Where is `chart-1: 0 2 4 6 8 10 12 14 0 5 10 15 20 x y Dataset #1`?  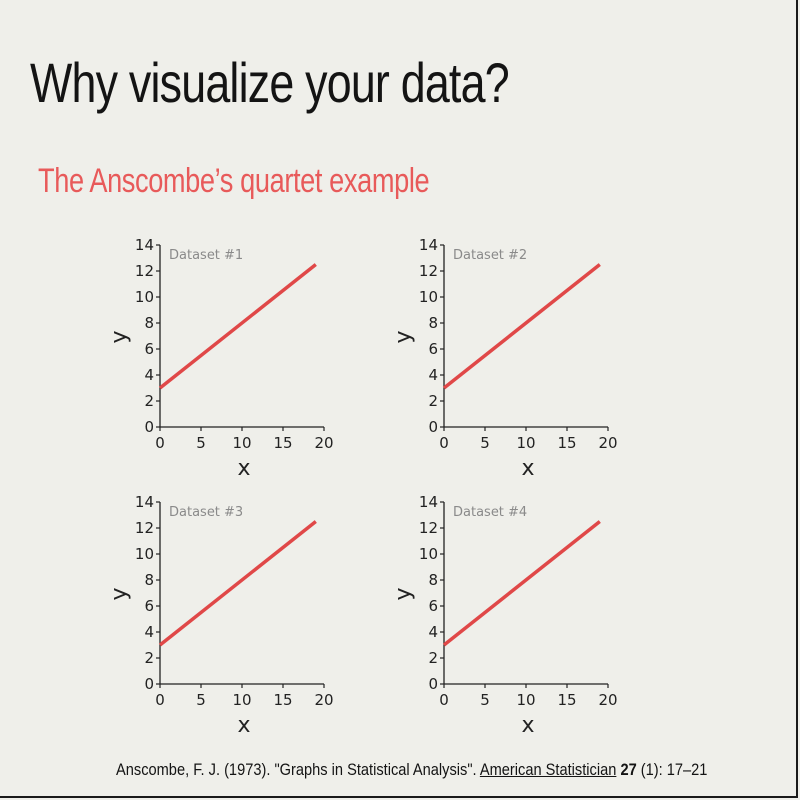
chart-1: 0 2 4 6 8 10 12 14 0 5 10 15 20 x y Dataset #1 is located at coordinates (220, 358).